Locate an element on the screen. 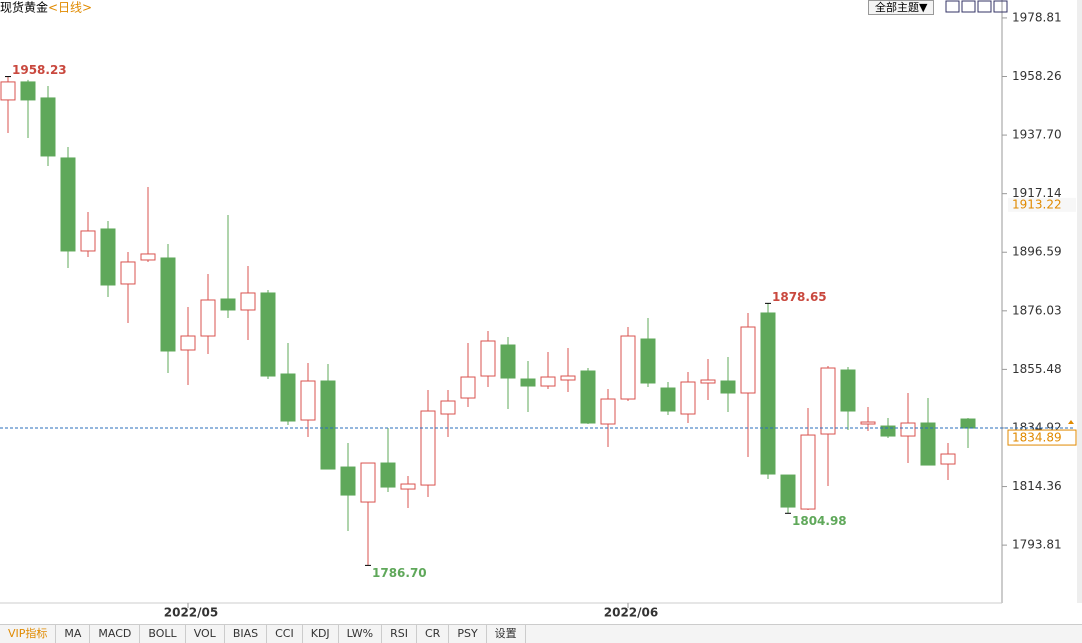 The height and width of the screenshot is (643, 1082). y-tick-label: 1814.36 is located at coordinates (1037, 486).